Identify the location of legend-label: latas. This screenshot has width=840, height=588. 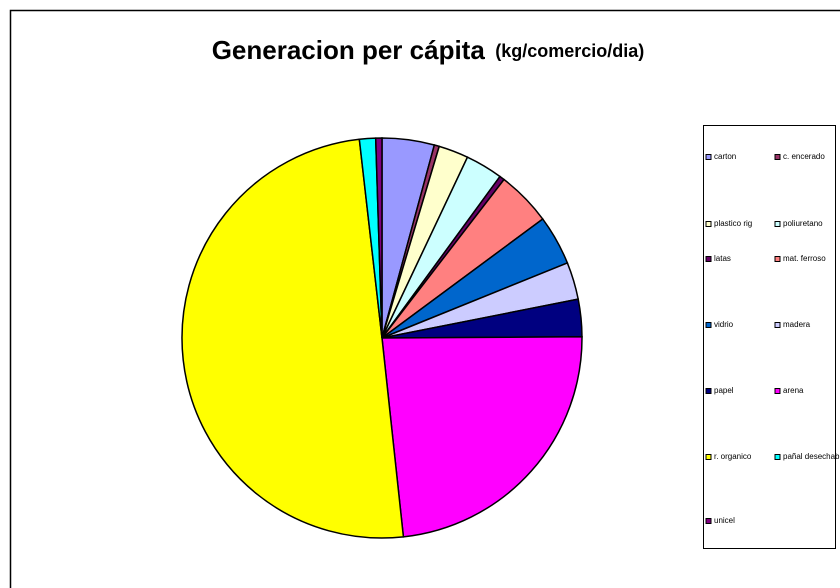
(722, 258).